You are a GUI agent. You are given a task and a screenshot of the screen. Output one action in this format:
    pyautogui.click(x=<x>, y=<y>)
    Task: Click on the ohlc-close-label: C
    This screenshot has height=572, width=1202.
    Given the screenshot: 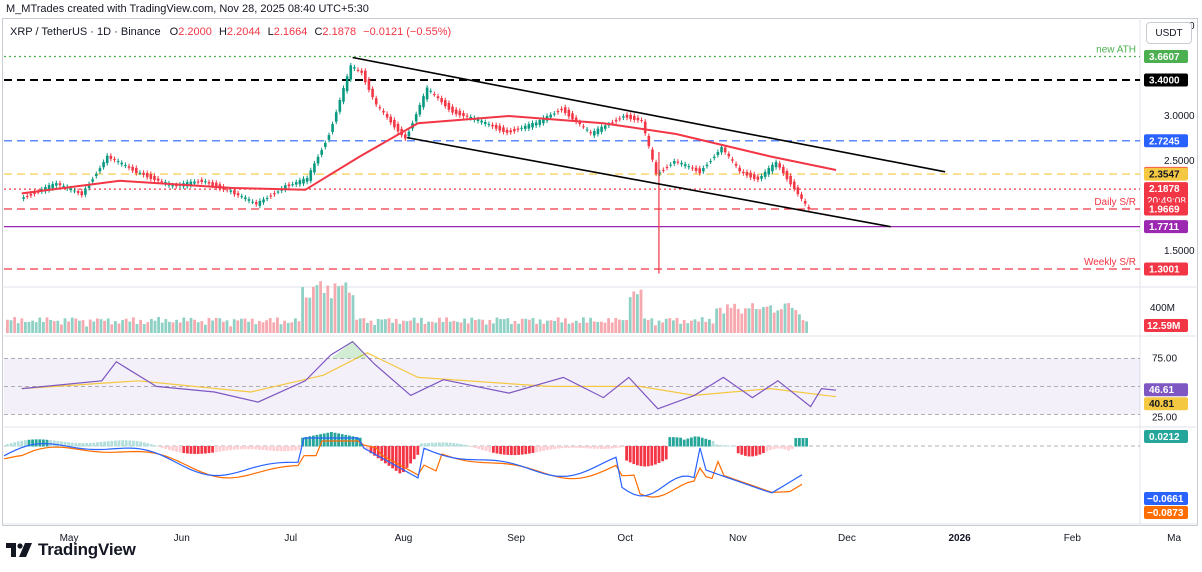 What is the action you would take?
    pyautogui.click(x=318, y=32)
    